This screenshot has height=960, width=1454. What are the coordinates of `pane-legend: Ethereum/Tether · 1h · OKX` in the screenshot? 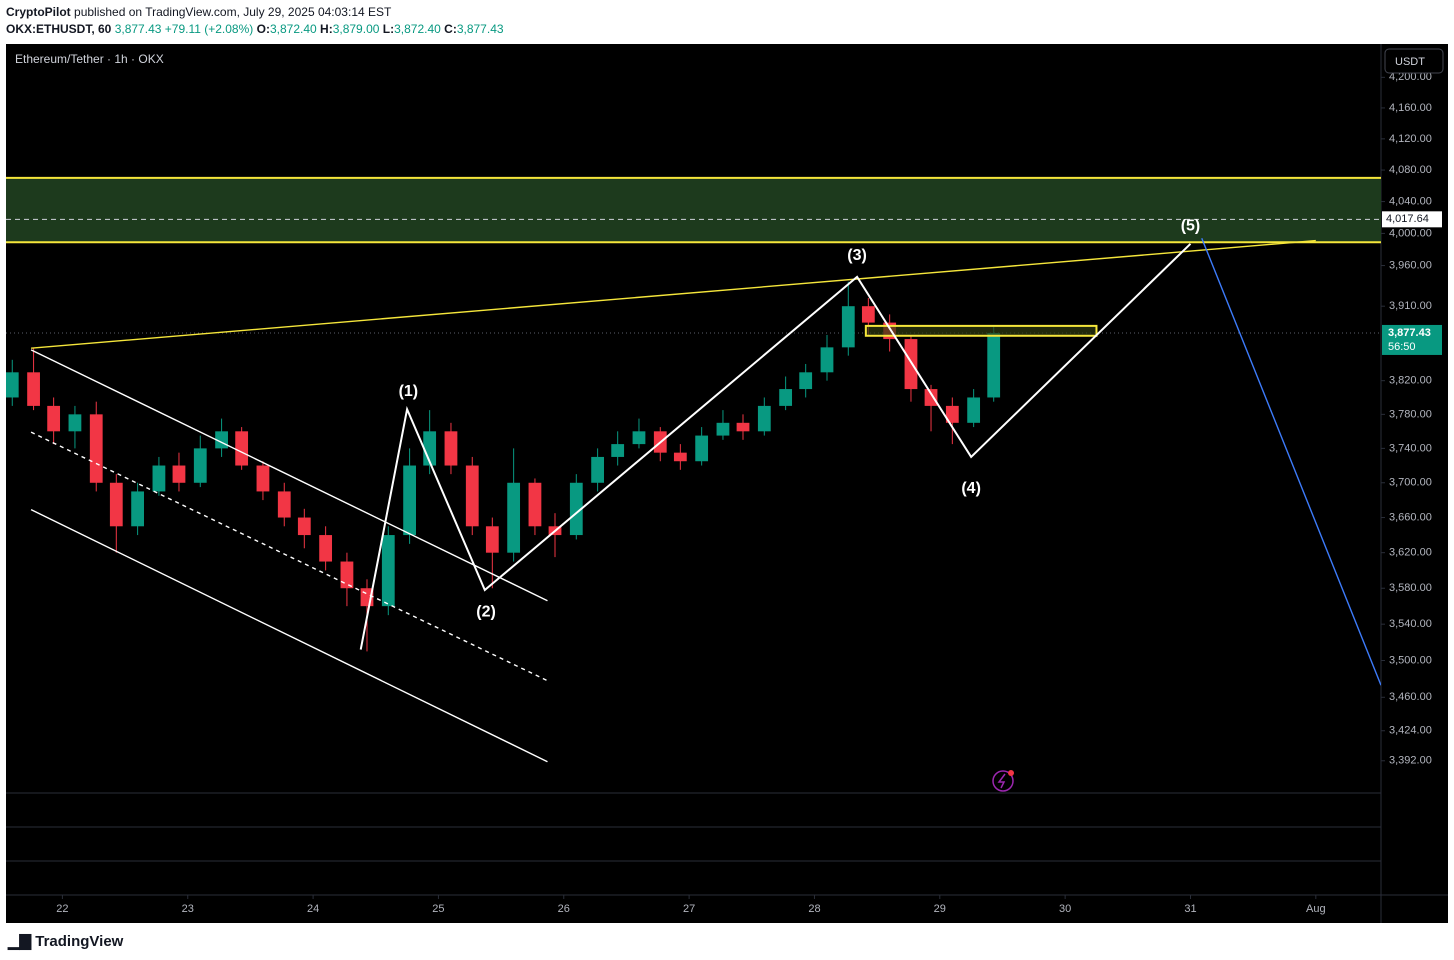 It's located at (89, 59).